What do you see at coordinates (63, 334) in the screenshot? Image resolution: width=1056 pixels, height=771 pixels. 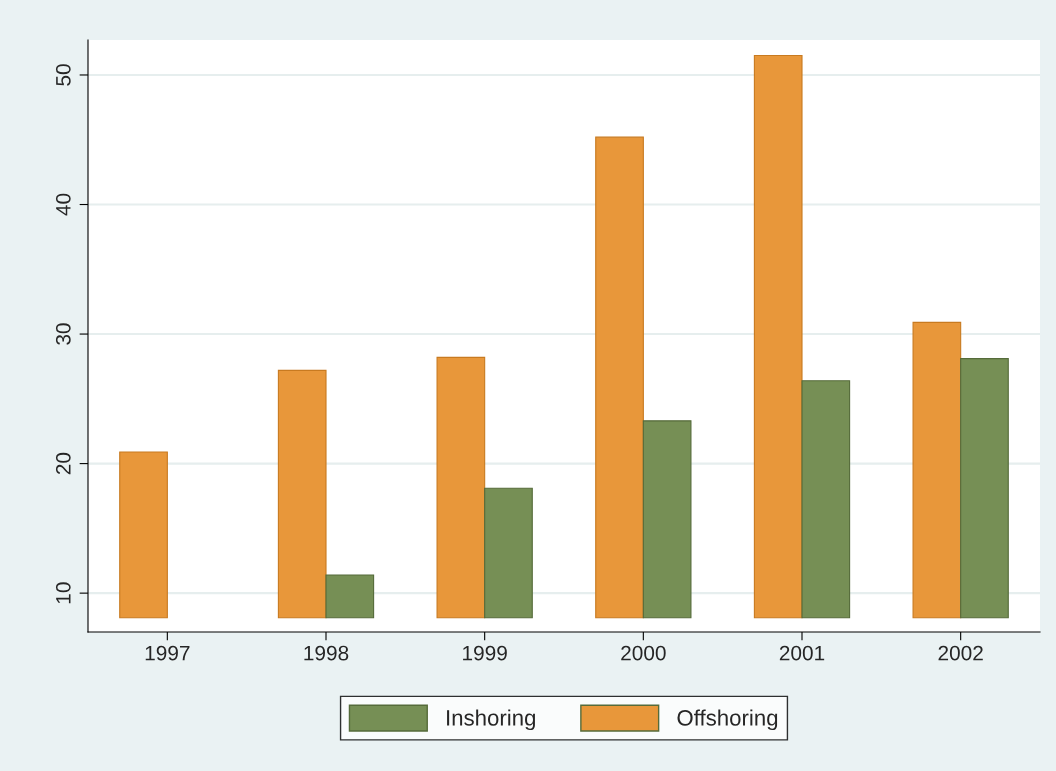 I see `y-tick-label: 30` at bounding box center [63, 334].